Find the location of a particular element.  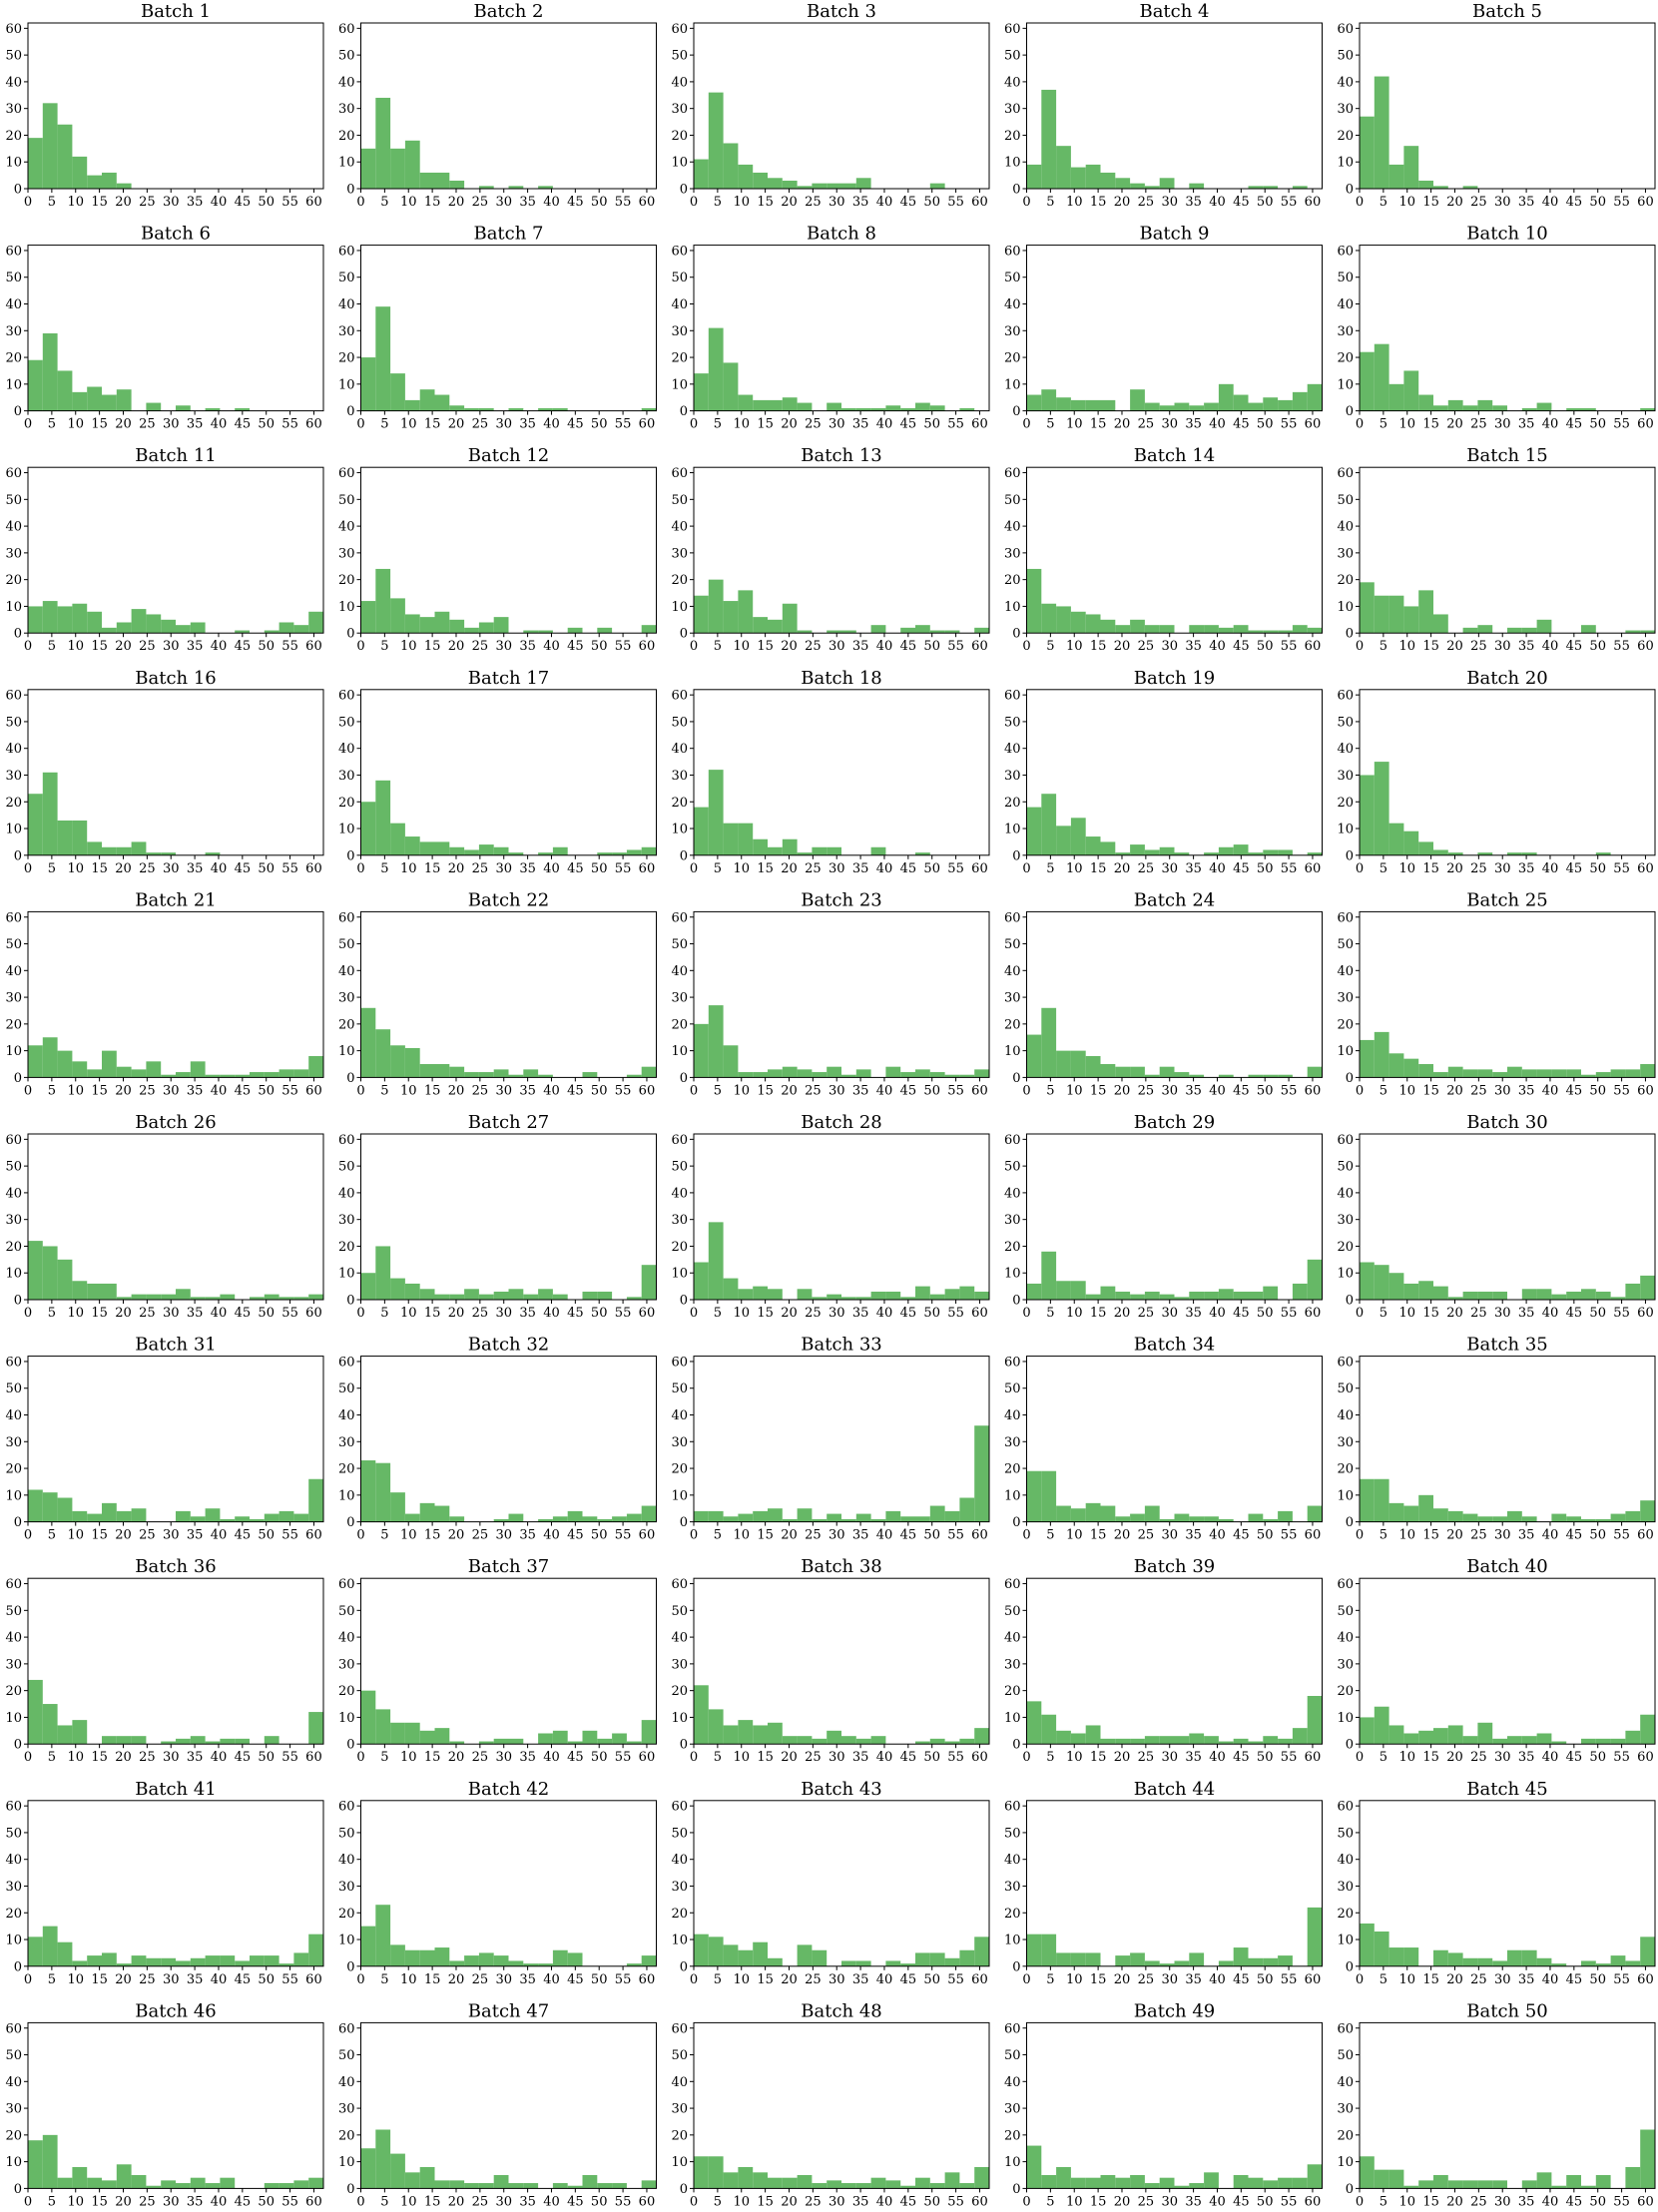

y-tick-label: 10 is located at coordinates (1012, 1051).